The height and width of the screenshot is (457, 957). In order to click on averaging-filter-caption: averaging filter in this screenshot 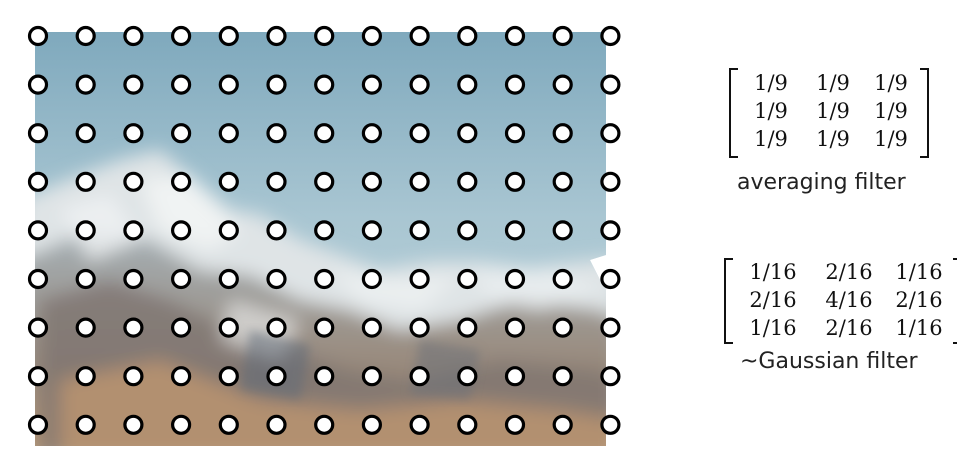, I will do `click(821, 182)`.